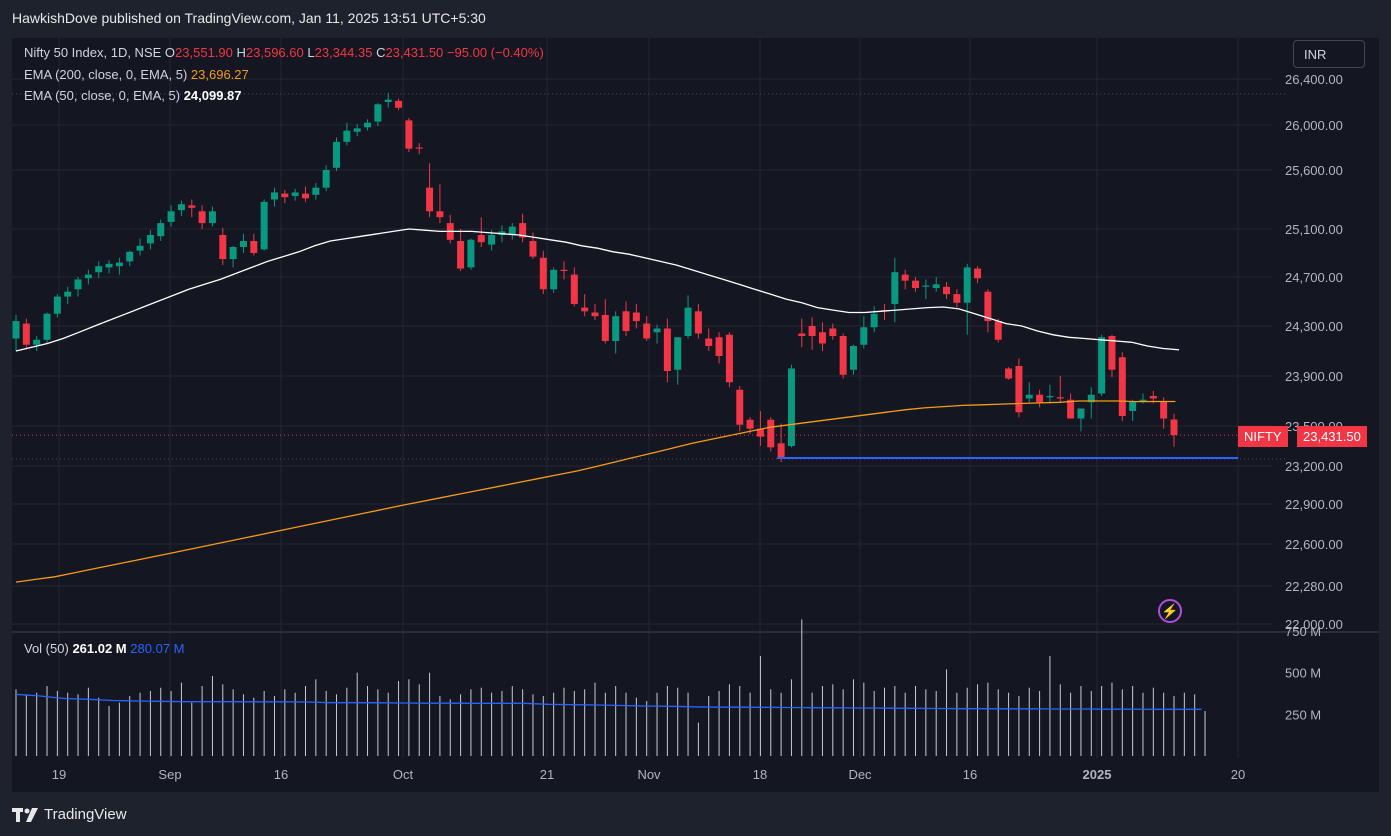 This screenshot has width=1391, height=836. What do you see at coordinates (212, 95) in the screenshot?
I see `ema50-value: 24,099.87` at bounding box center [212, 95].